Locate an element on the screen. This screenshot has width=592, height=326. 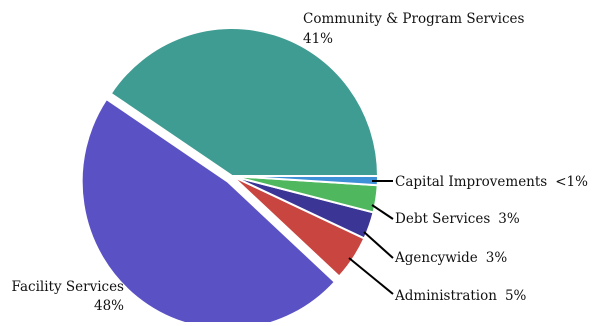
slice-label-administration: Administration 5% is located at coordinates (460, 296).